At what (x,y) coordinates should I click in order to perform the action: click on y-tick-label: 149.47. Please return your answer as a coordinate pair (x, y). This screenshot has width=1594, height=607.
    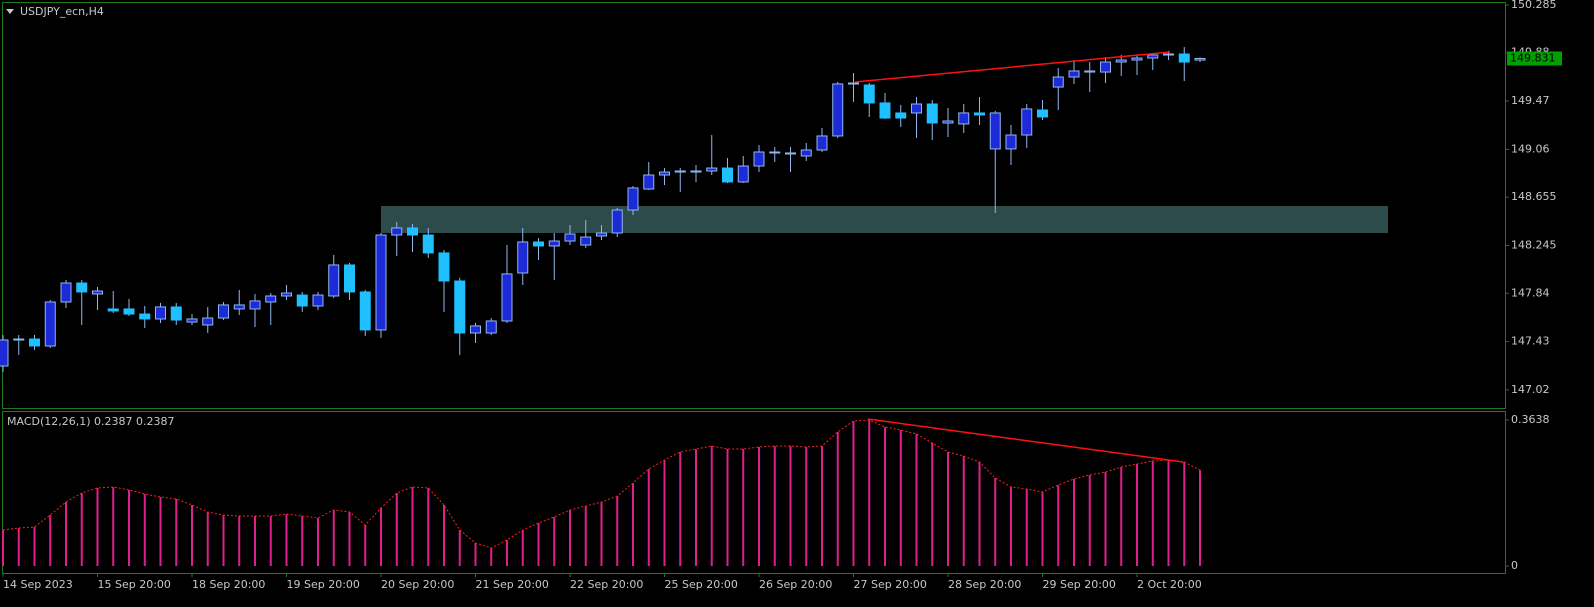
    Looking at the image, I should click on (1530, 100).